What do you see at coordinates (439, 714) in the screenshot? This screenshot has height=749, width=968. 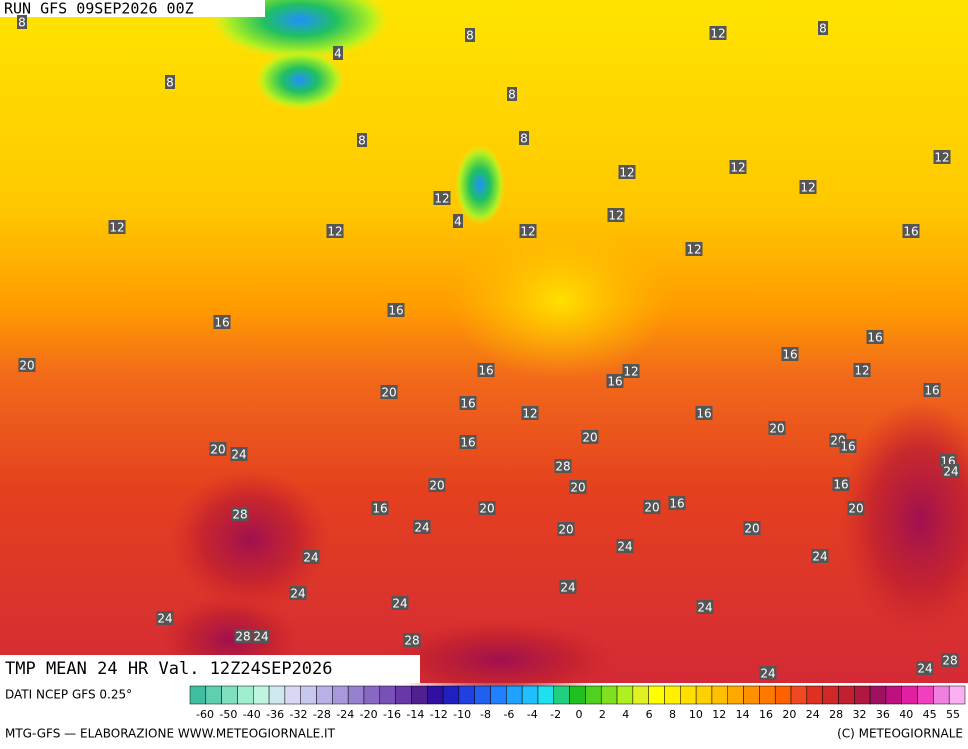 I see `colorbar-tick-label: -12` at bounding box center [439, 714].